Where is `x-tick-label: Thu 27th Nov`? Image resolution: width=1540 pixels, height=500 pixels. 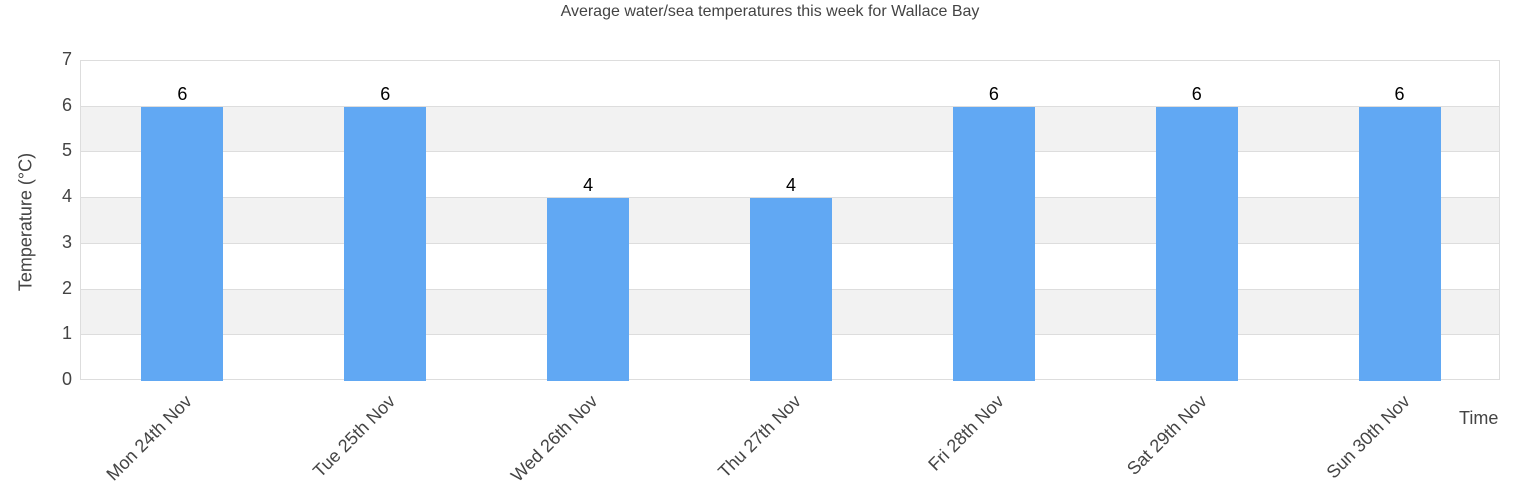
x-tick-label: Thu 27th Nov is located at coordinates (759, 436).